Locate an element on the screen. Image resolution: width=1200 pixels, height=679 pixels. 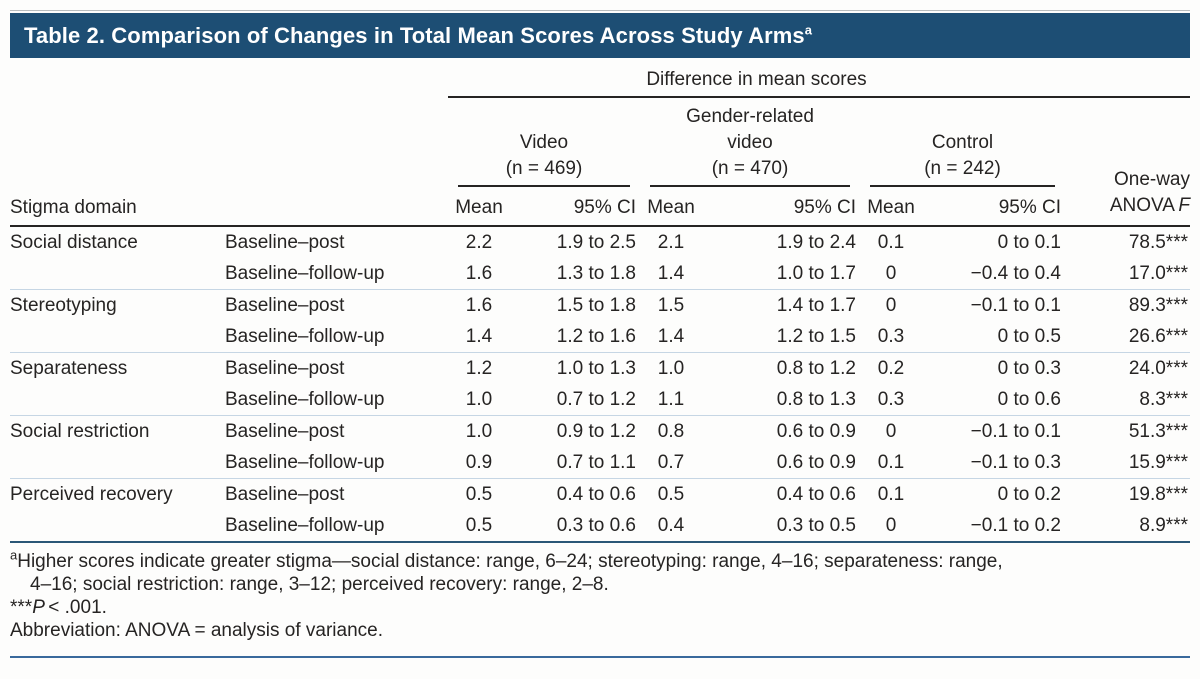
cell-anova-f: 17.0*** is located at coordinates (1158, 273).